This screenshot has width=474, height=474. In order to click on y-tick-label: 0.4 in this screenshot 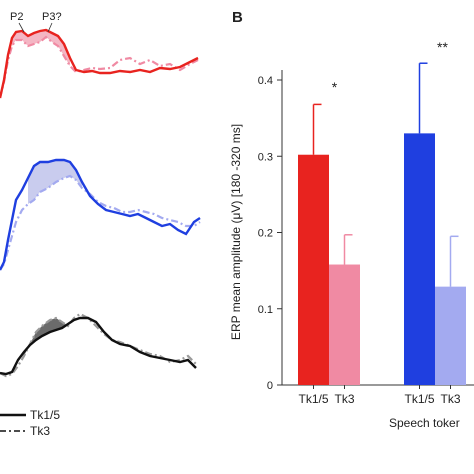, I will do `click(265, 81)`.